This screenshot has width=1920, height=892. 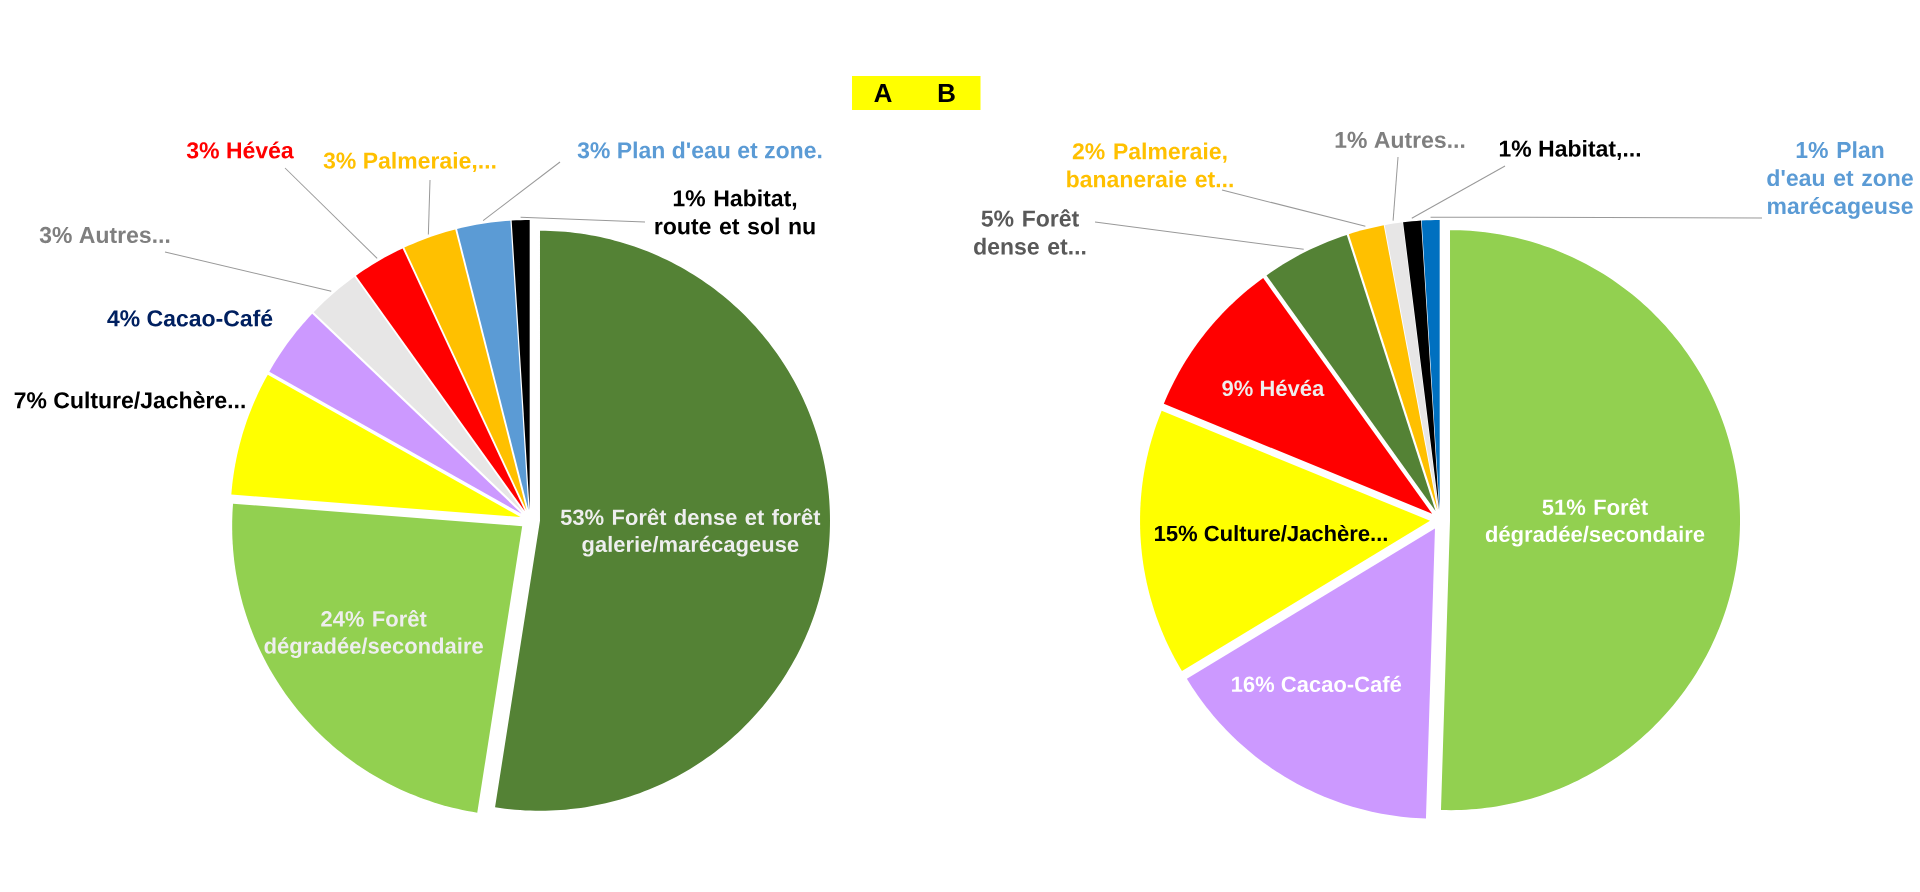 I want to click on text: A, so click(x=883, y=93).